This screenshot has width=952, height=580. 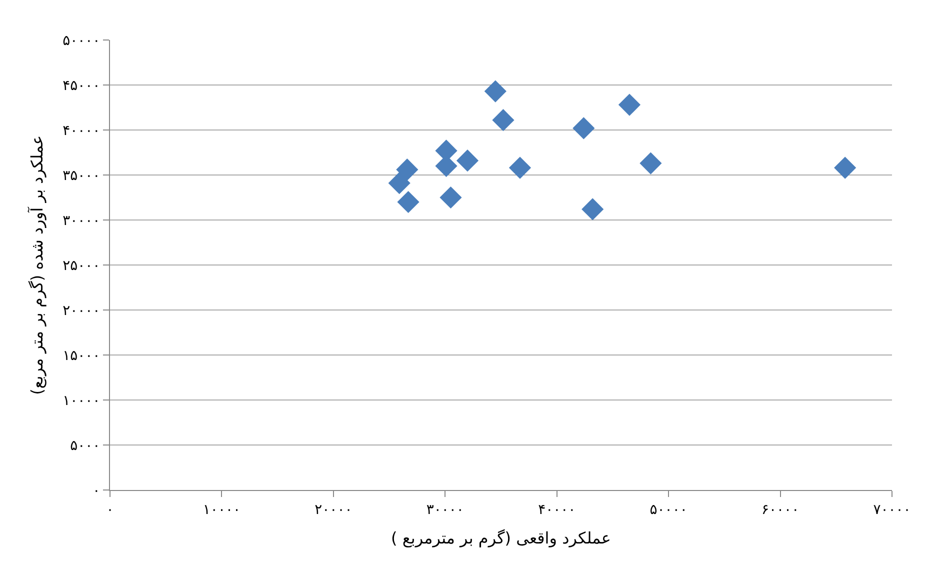 I want to click on y-tick-label: ۳۰۰۰۰, so click(x=81, y=220).